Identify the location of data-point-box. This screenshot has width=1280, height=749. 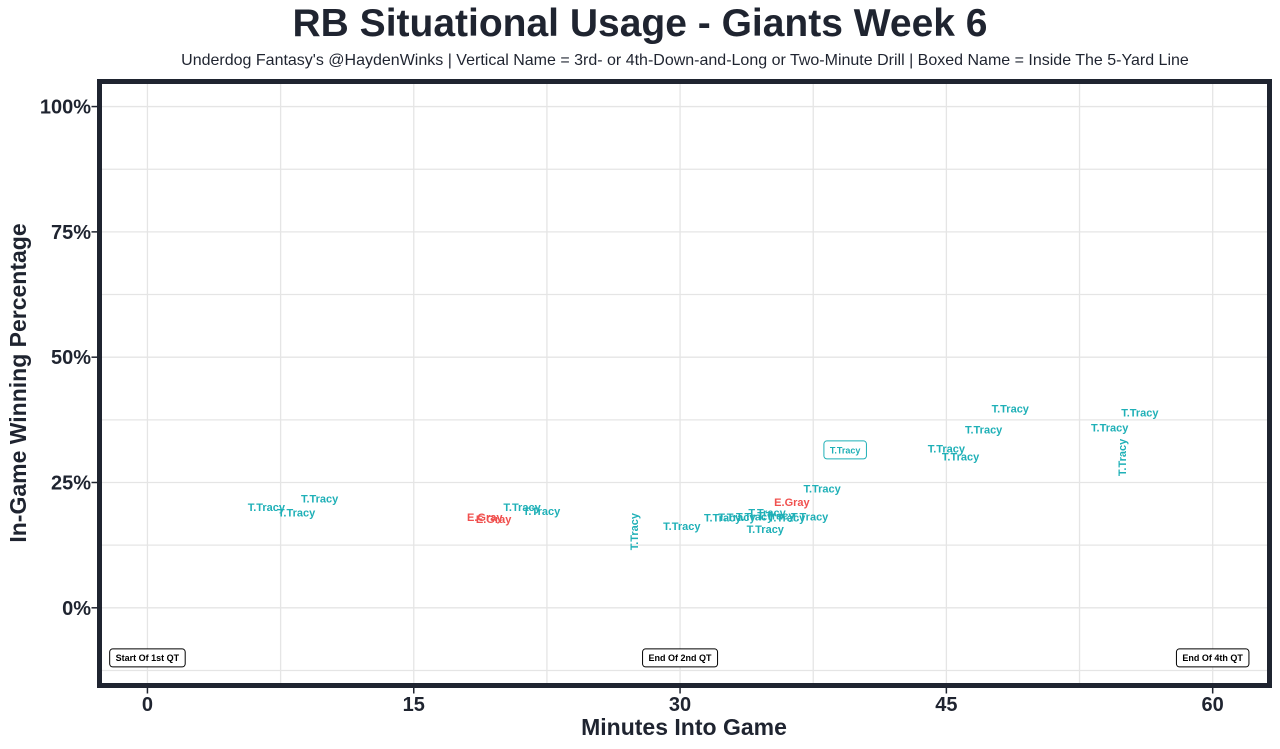
(845, 450).